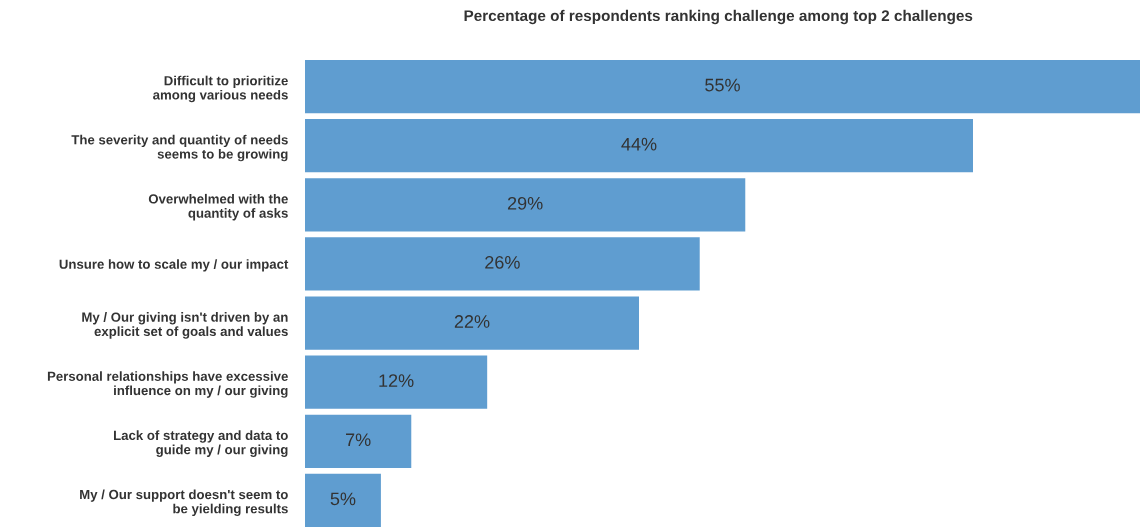  I want to click on data-label: 55%, so click(722, 85).